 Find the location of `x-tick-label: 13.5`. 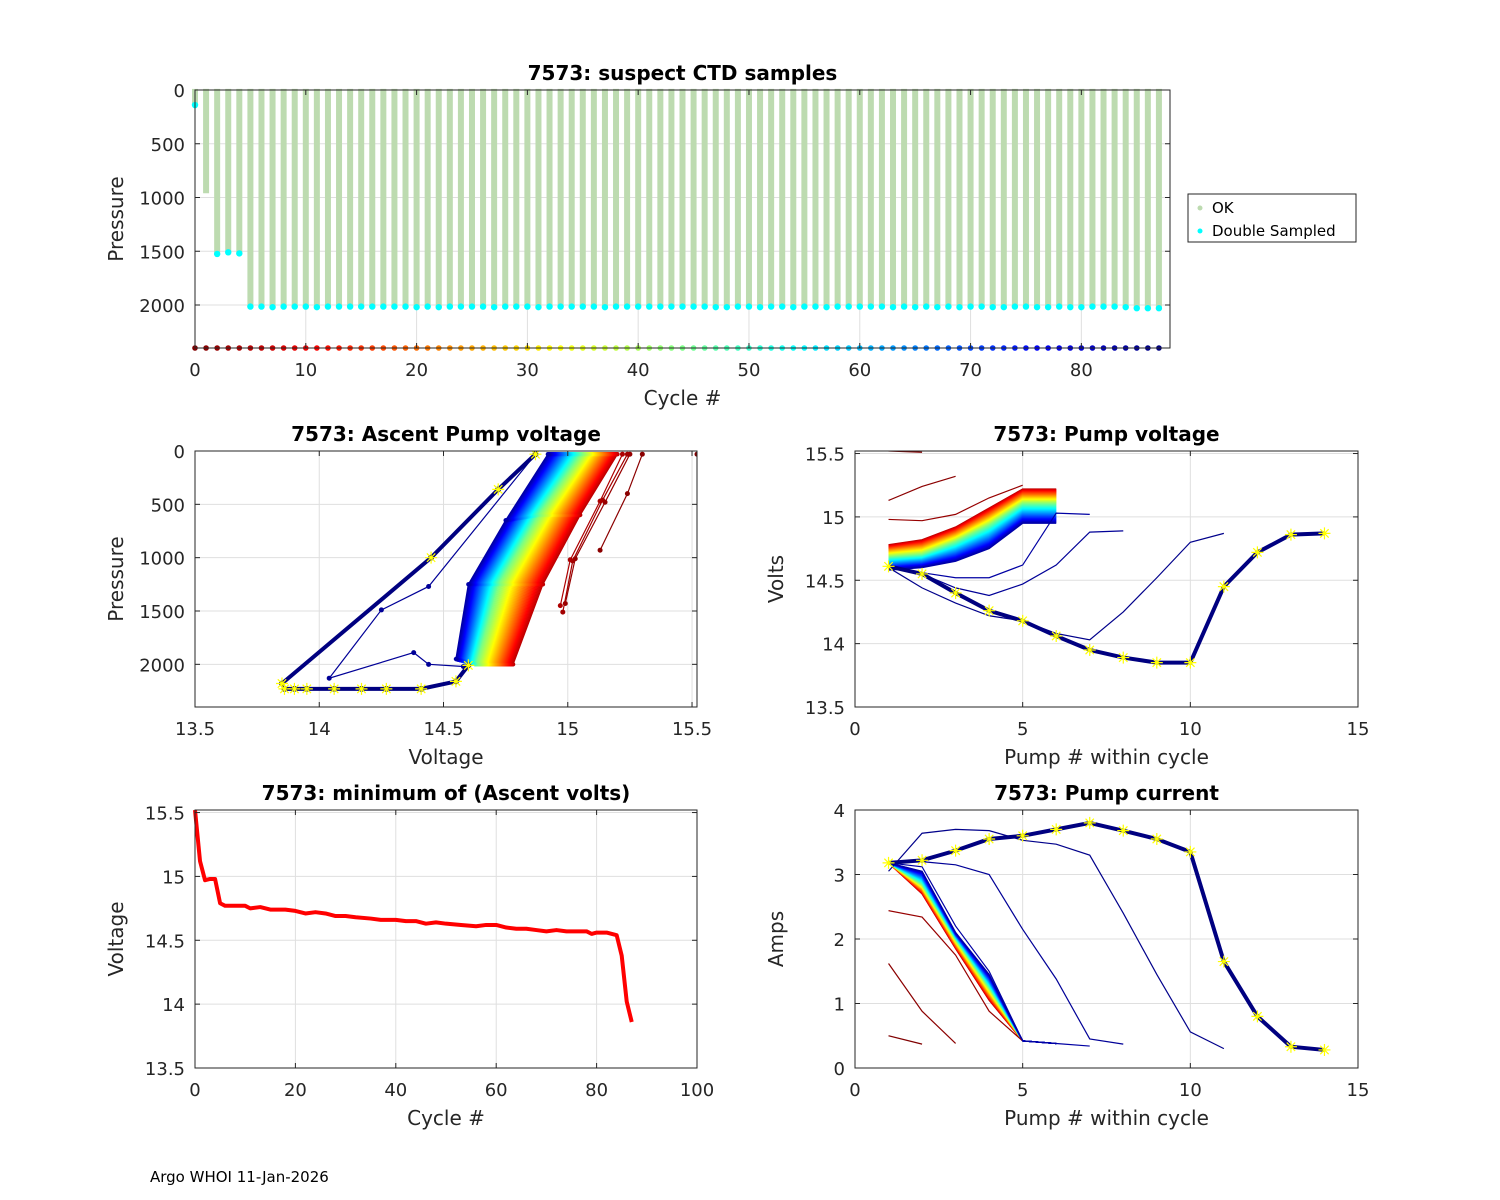

x-tick-label: 13.5 is located at coordinates (195, 729).